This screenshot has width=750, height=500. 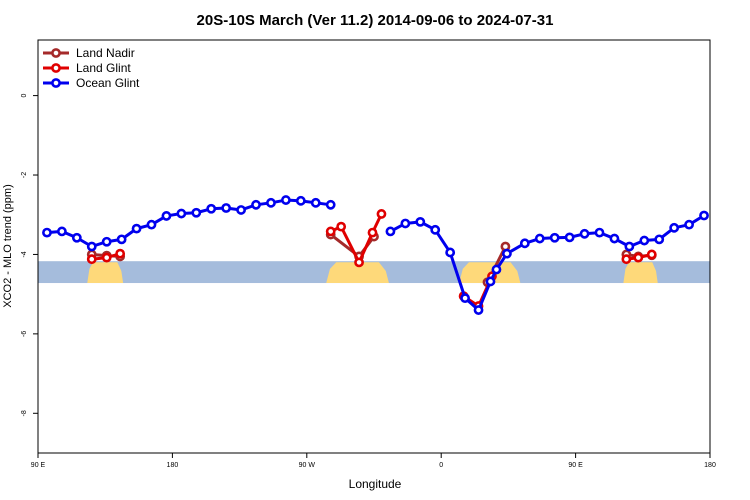 What do you see at coordinates (575, 465) in the screenshot?
I see `x-tick-label-4: 90 E` at bounding box center [575, 465].